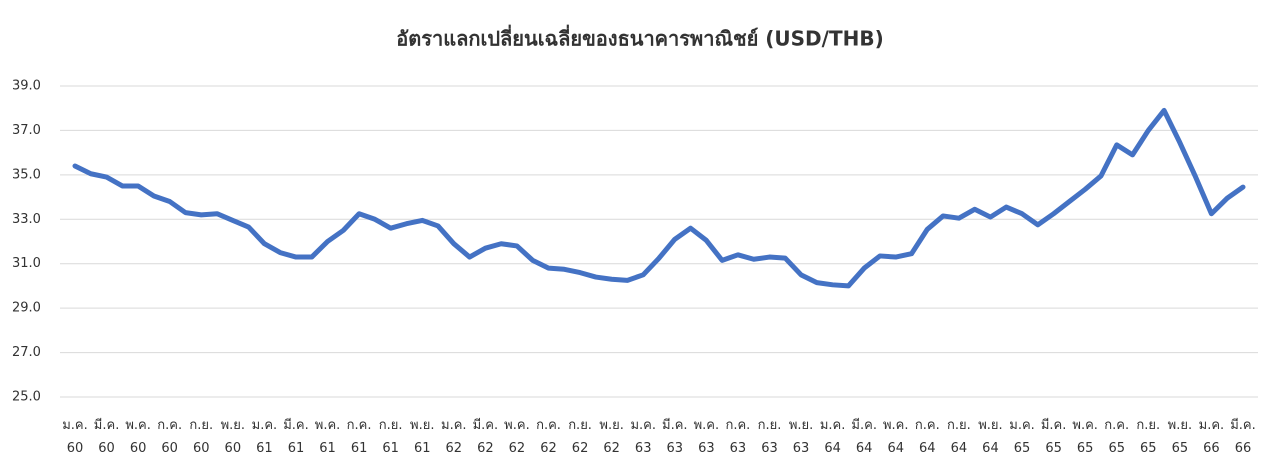  Describe the element at coordinates (233, 437) in the screenshot. I see `x-tick-label: พ.ย. 60` at that location.